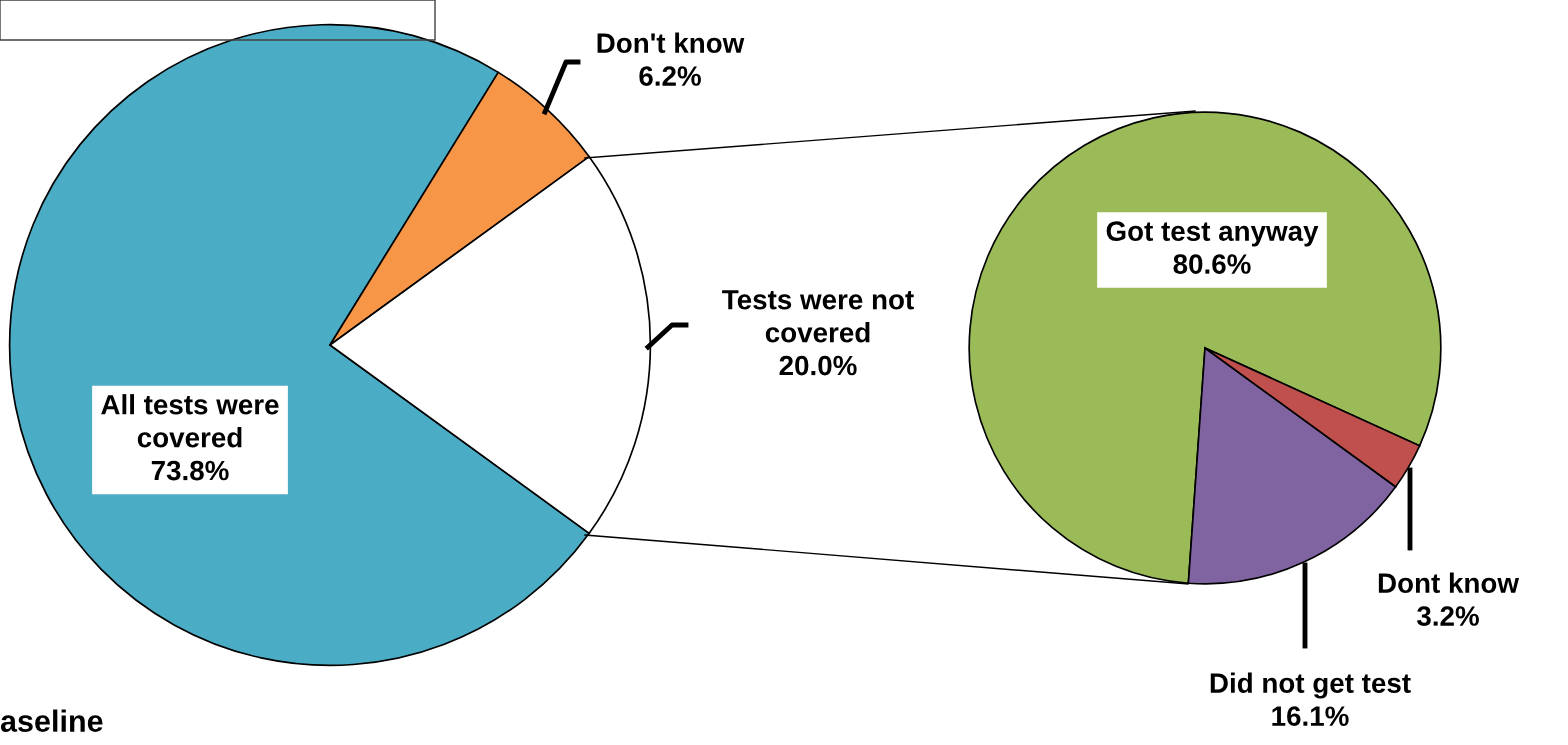  What do you see at coordinates (670, 76) in the screenshot?
I see `data-label: 6.2%` at bounding box center [670, 76].